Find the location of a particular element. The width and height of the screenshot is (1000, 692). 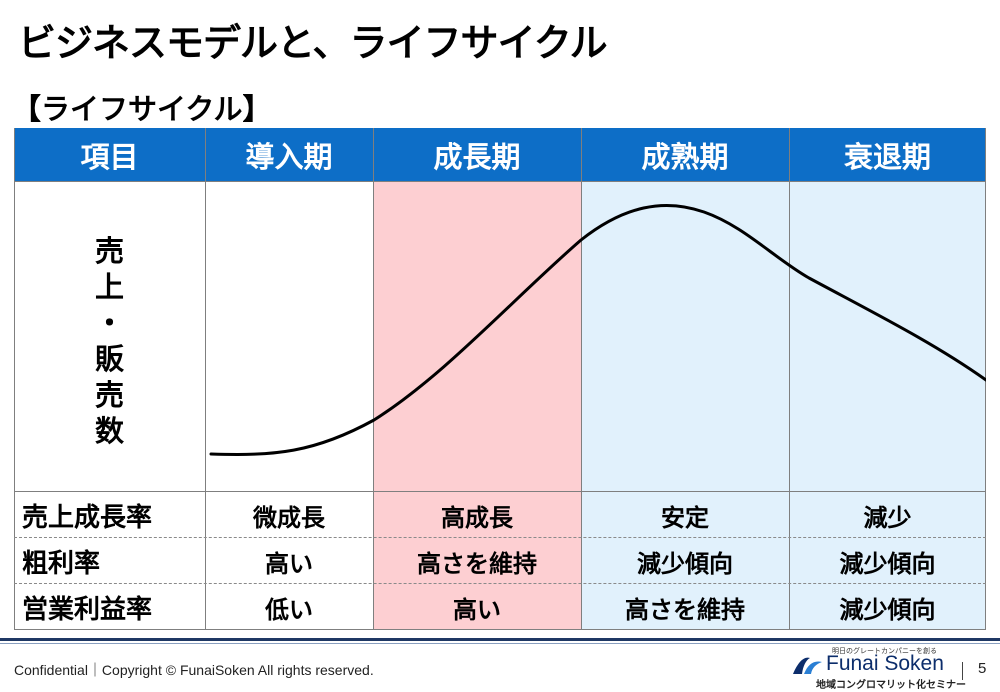

row-label-gross-margin: 粗利率 is located at coordinates (61, 563).